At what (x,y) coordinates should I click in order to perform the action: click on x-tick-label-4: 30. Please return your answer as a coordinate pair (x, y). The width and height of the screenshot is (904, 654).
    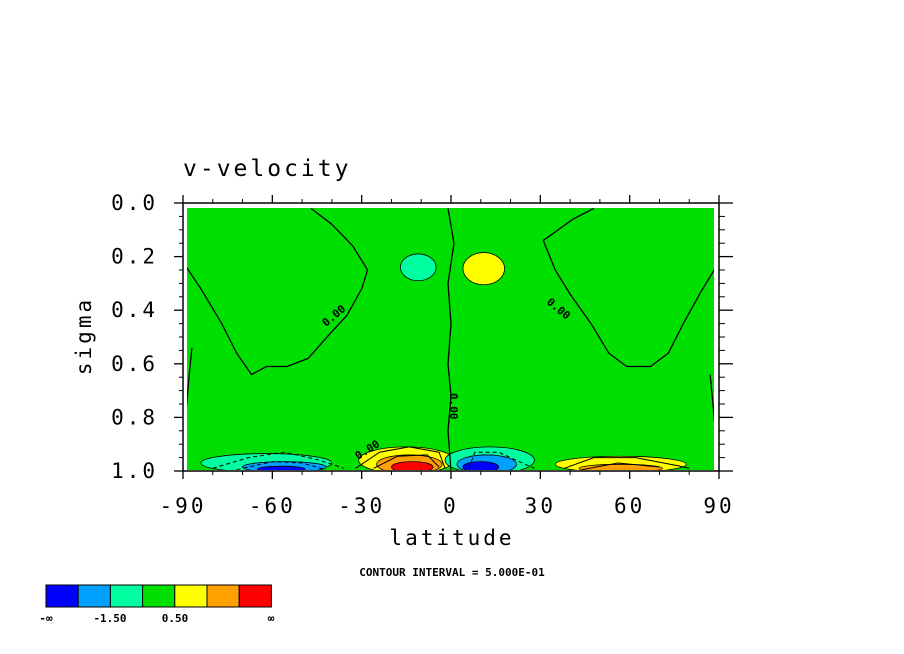
    Looking at the image, I should click on (540, 506).